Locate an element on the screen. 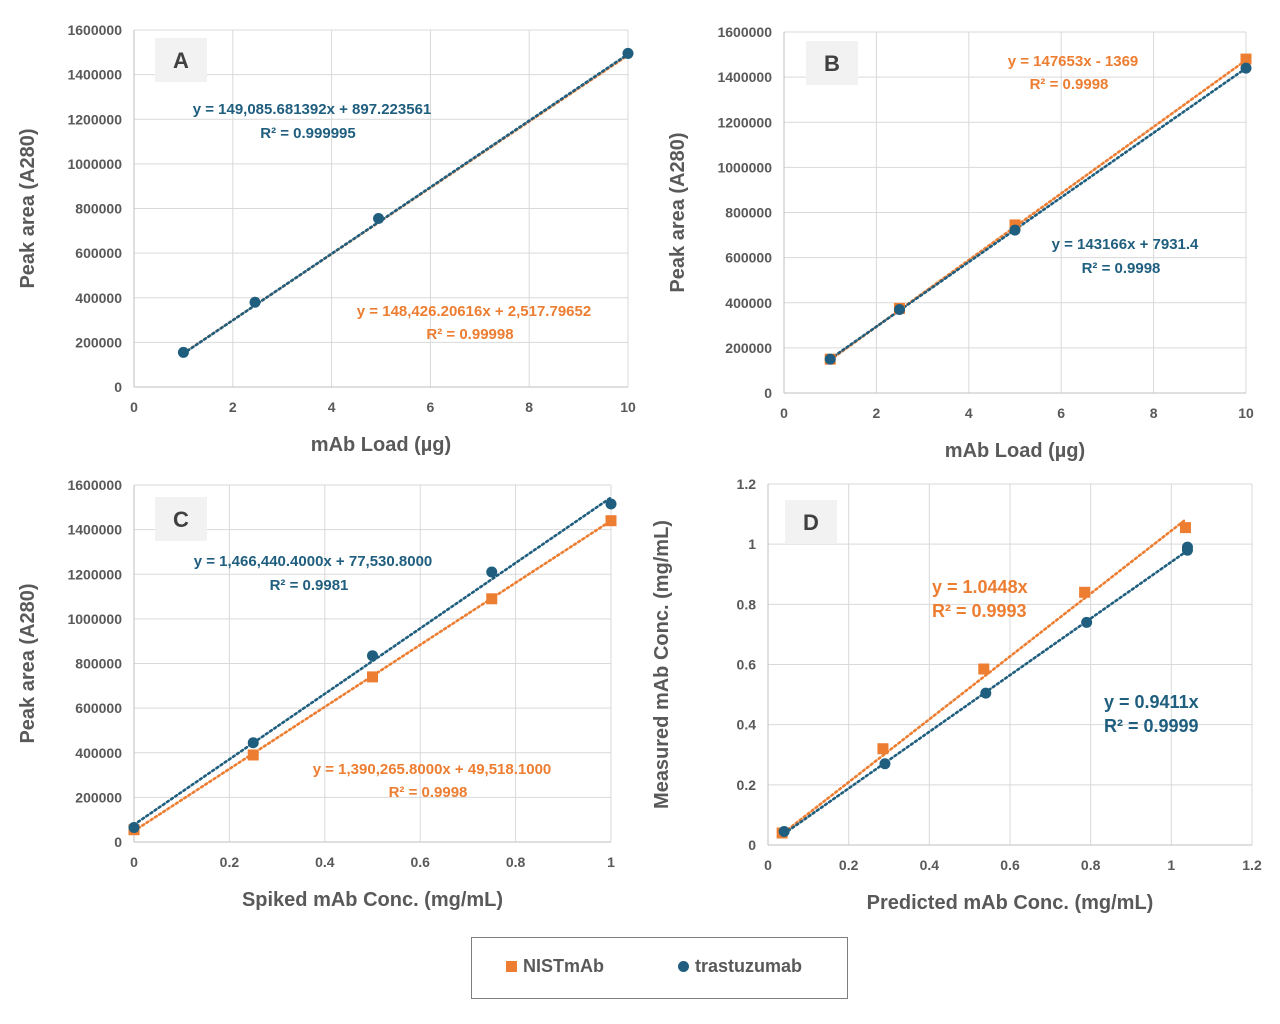 The image size is (1280, 1024). y-axis-title: Measured mAb Conc. (mg/mL) is located at coordinates (662, 664).